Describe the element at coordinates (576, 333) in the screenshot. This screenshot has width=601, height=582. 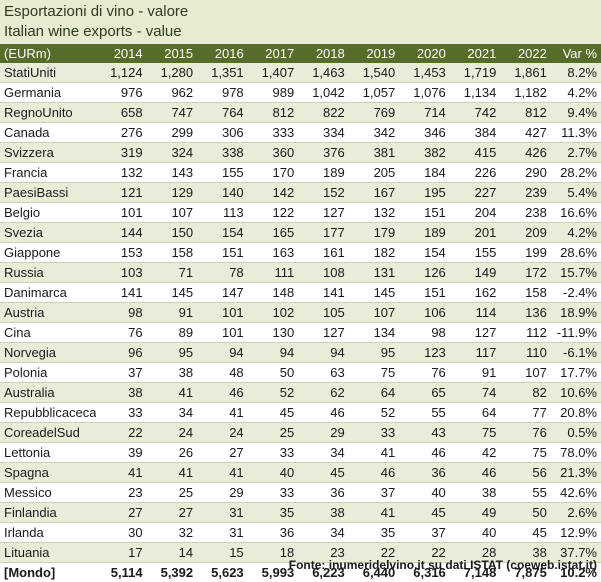
I see `var-cell: -11.9%` at that location.